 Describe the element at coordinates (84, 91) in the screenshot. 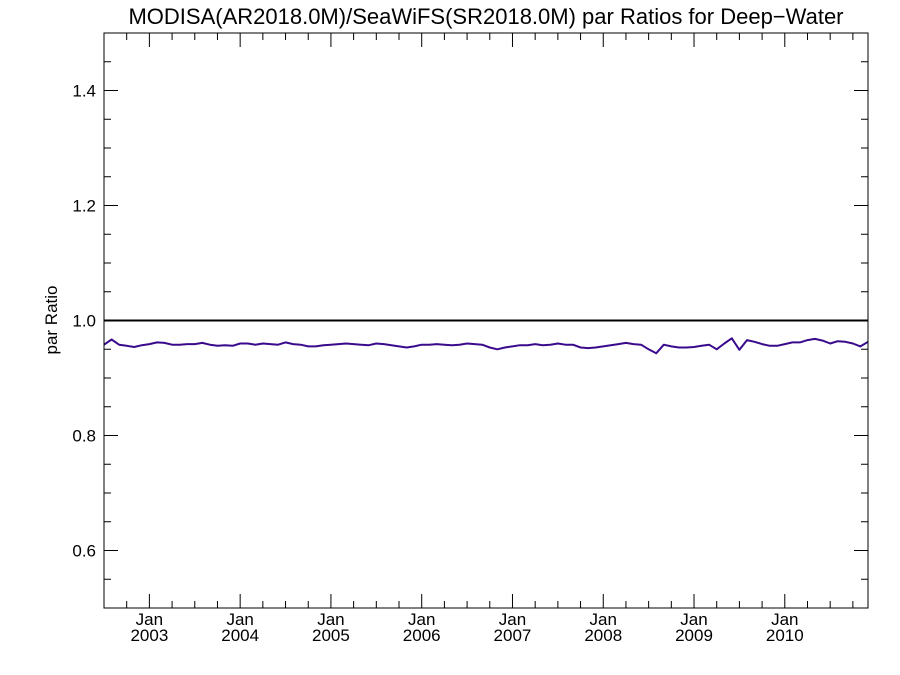

I see `y-tick-label: 1.4` at that location.